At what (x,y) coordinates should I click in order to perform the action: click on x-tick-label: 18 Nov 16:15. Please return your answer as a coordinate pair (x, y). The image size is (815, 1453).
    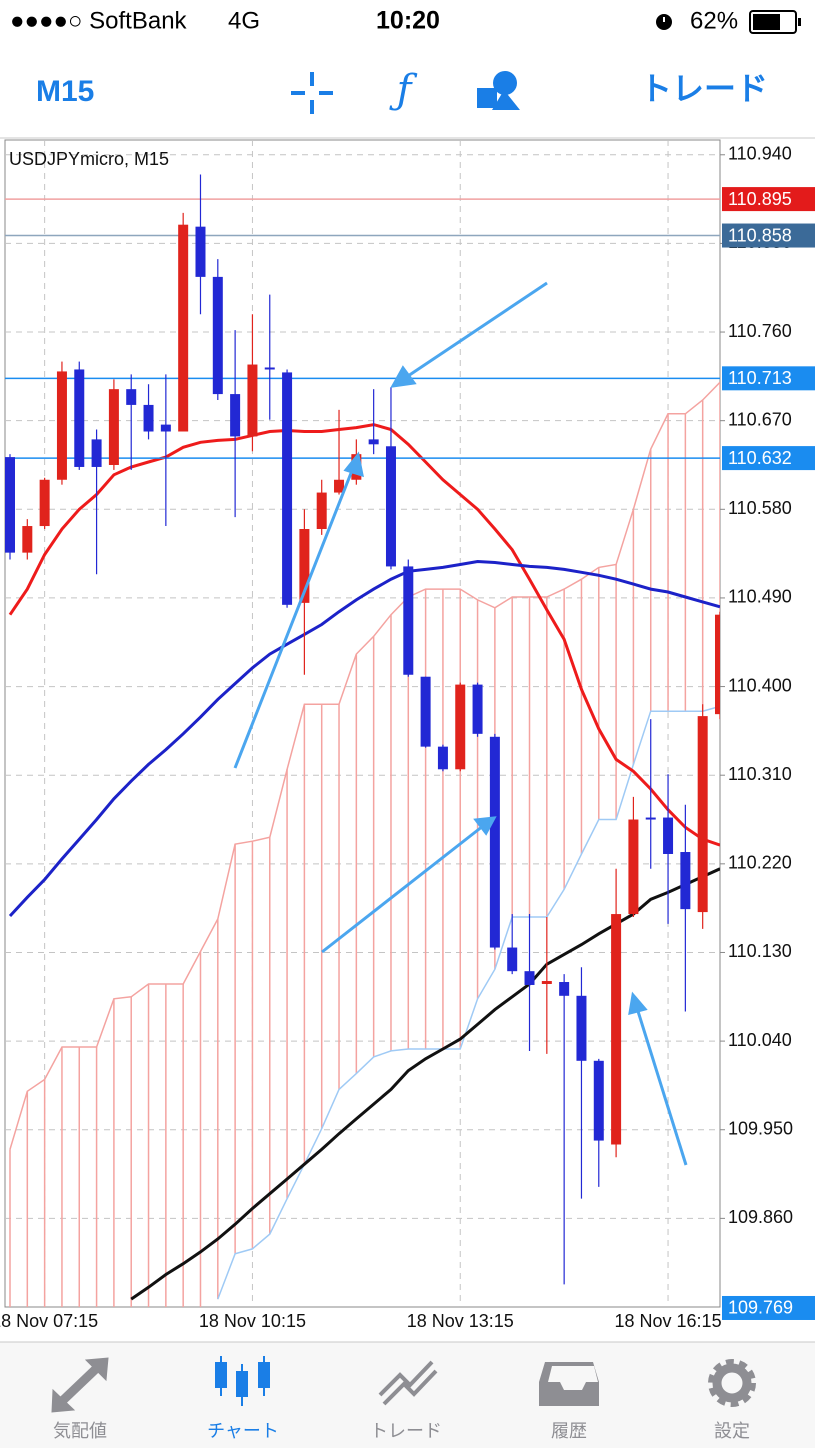
    Looking at the image, I should click on (668, 1321).